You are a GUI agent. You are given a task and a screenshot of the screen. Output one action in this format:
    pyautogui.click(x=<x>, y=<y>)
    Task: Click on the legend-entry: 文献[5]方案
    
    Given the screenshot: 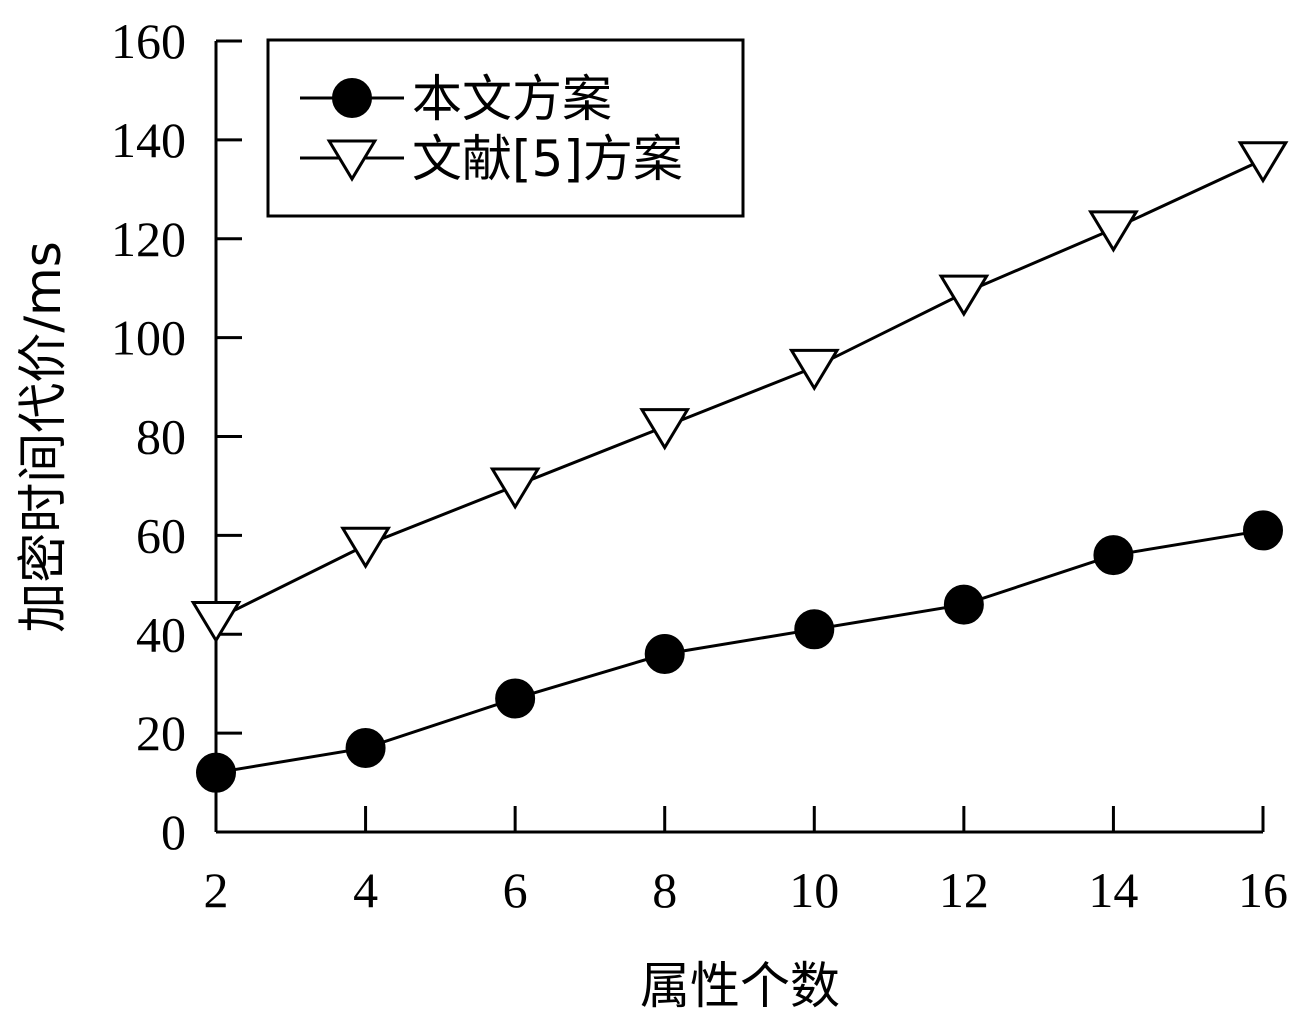 What is the action you would take?
    pyautogui.click(x=491, y=159)
    